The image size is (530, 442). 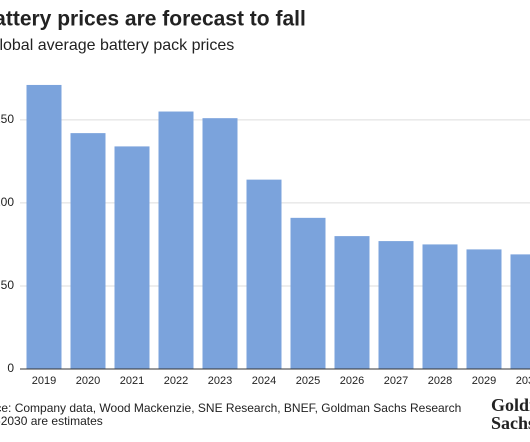 What do you see at coordinates (117, 45) in the screenshot?
I see `chart-subtitle: Global average battery pack prices` at bounding box center [117, 45].